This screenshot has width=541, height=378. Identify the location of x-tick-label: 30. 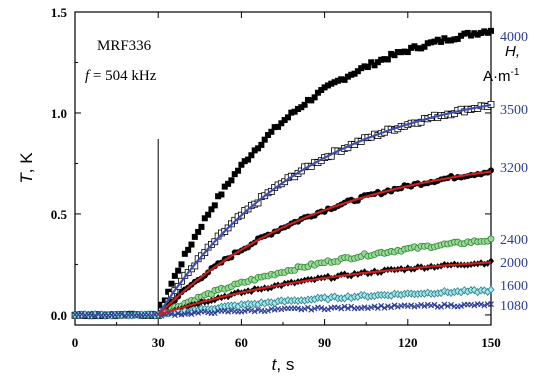
(158, 342).